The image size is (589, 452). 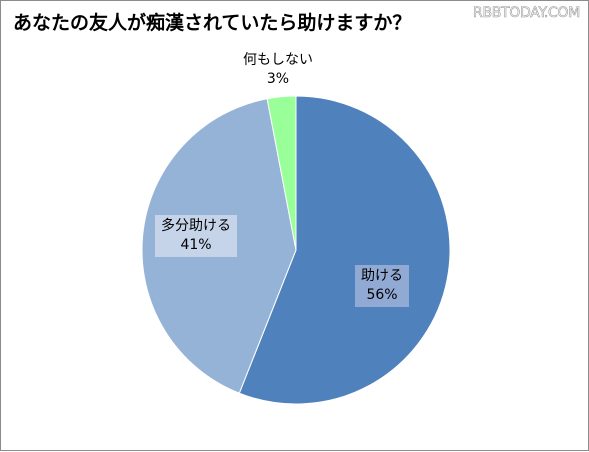 What do you see at coordinates (196, 245) in the screenshot?
I see `slice-label-maybe-help-value: 41%` at bounding box center [196, 245].